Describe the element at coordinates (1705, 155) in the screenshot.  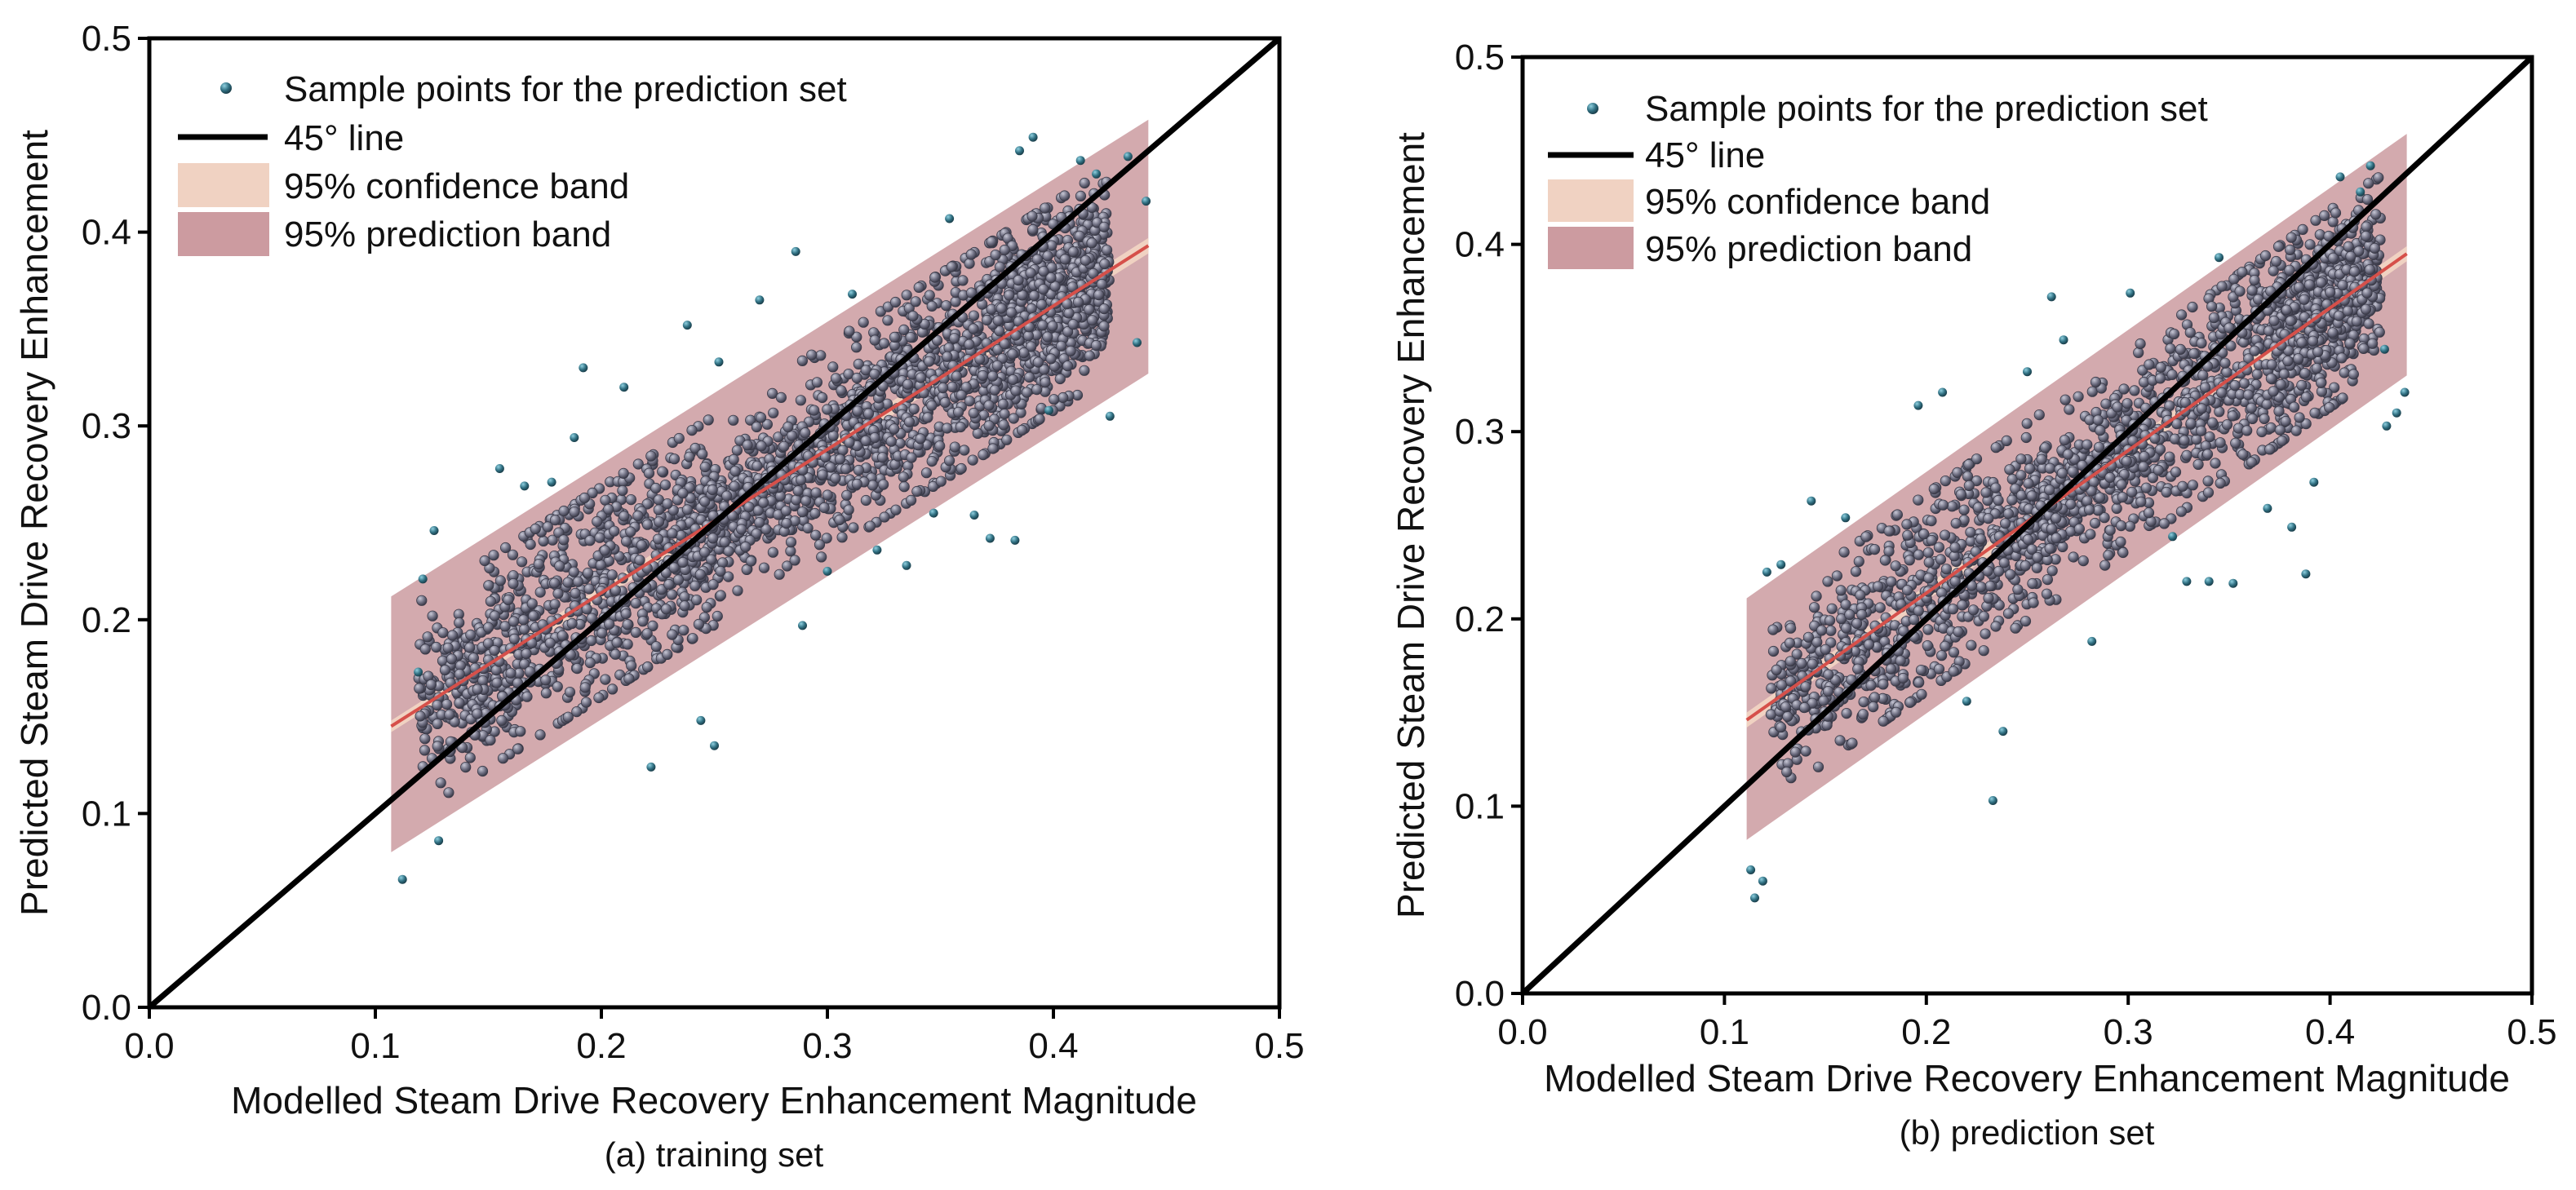
I see `legend-label-45-b: 45° line` at that location.